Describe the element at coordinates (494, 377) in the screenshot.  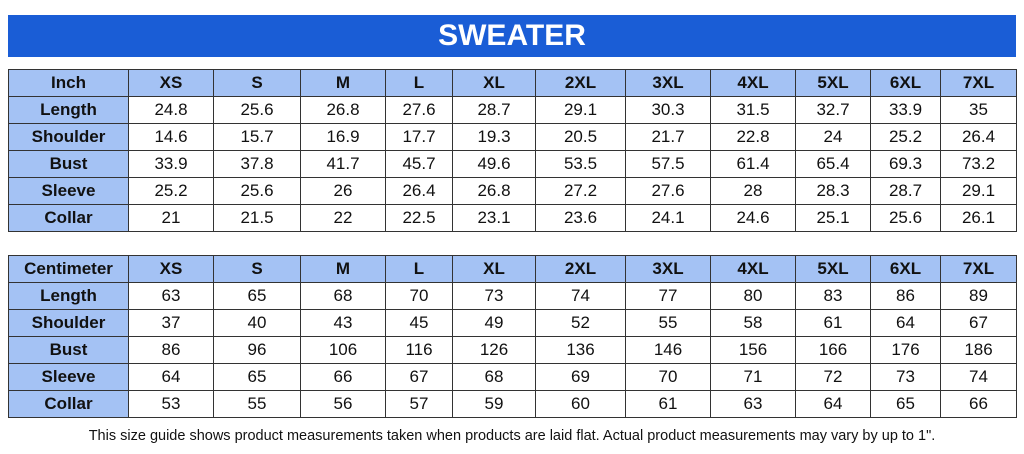
I see `cell: 68` at that location.